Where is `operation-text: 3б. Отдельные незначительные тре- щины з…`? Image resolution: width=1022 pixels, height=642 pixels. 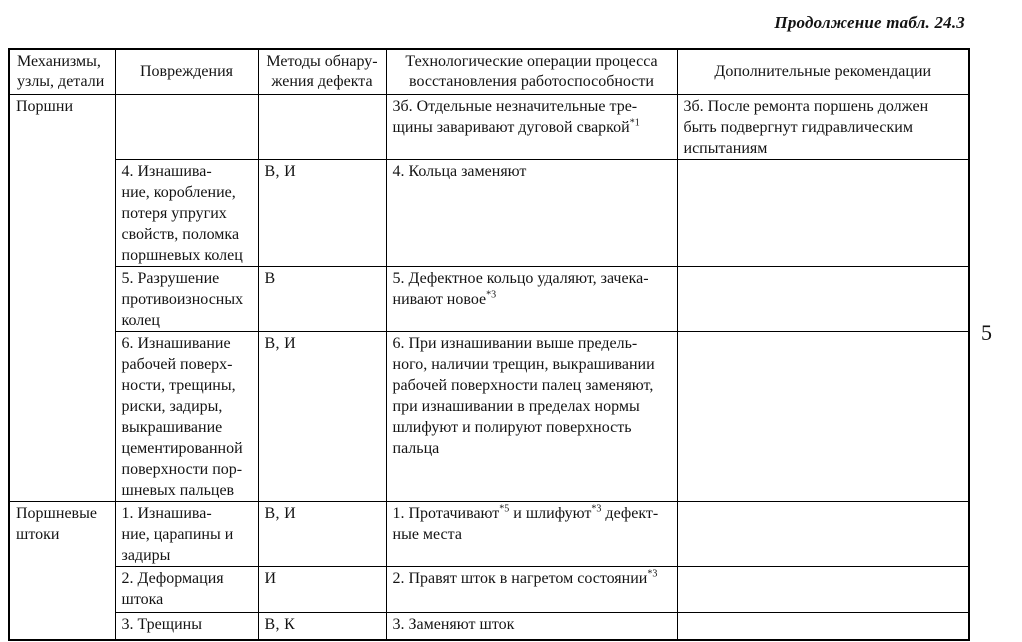 operation-text: 3б. Отдельные незначительные тре- щины з… is located at coordinates (515, 117).